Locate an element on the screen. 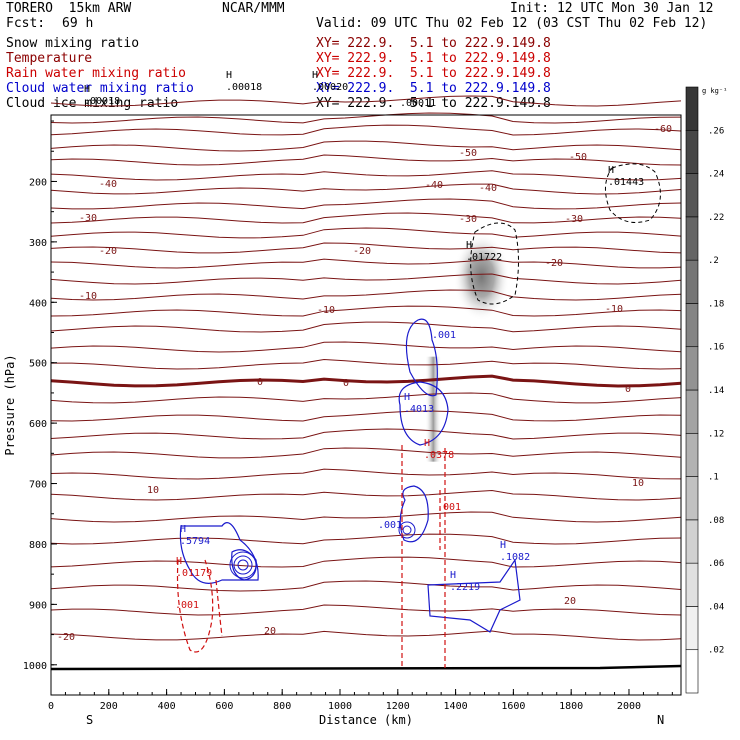  colorbar-tick-label: .04 is located at coordinates (716, 607).